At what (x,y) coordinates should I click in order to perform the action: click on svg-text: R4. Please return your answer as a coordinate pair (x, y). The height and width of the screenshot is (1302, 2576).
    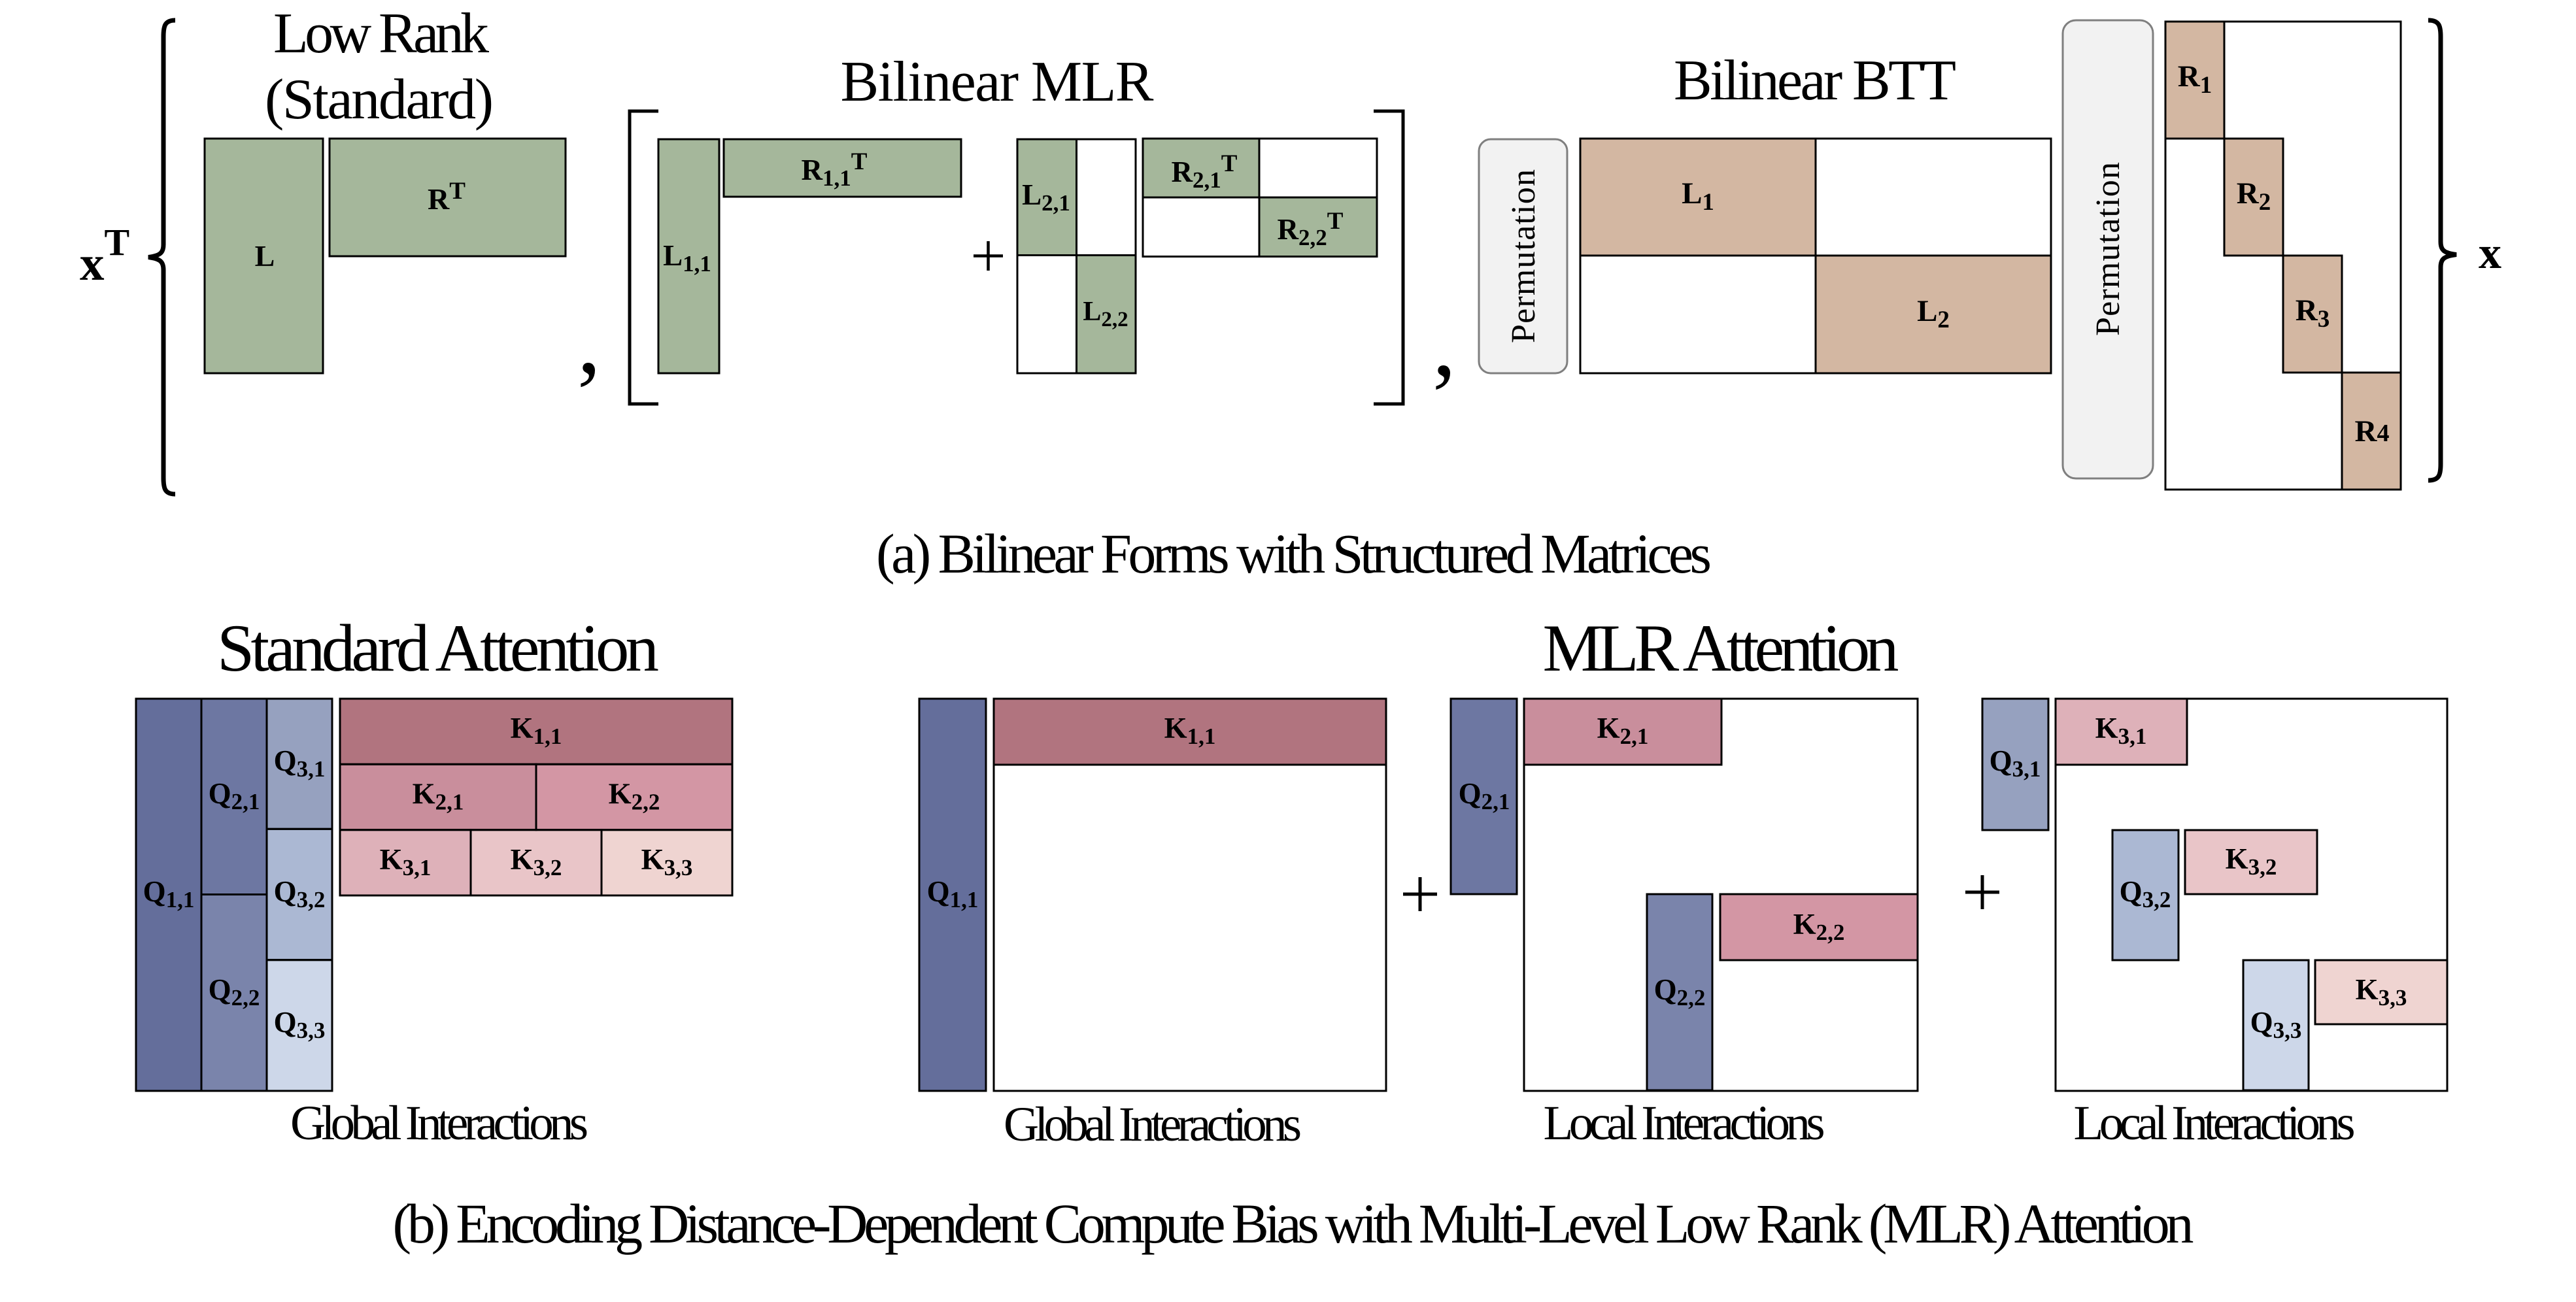
    Looking at the image, I should click on (2372, 431).